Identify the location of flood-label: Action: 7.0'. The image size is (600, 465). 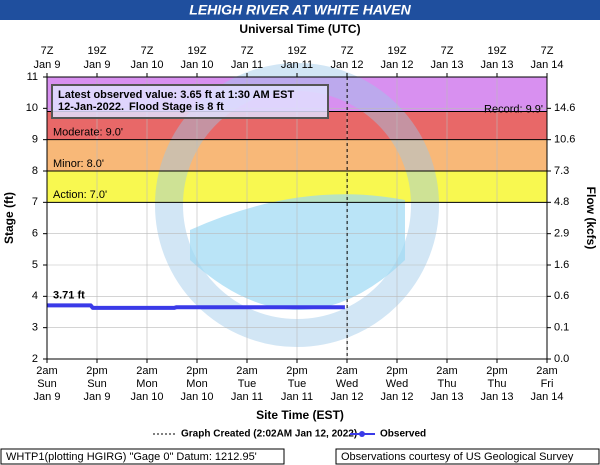
(80, 195).